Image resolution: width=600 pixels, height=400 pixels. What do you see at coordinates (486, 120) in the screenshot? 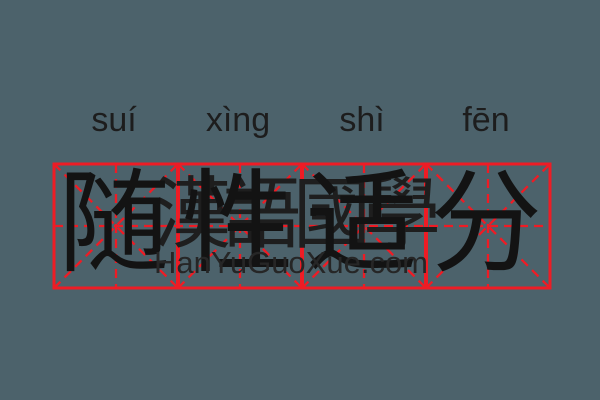
I see `pinyin-syllable-4: fēn` at bounding box center [486, 120].